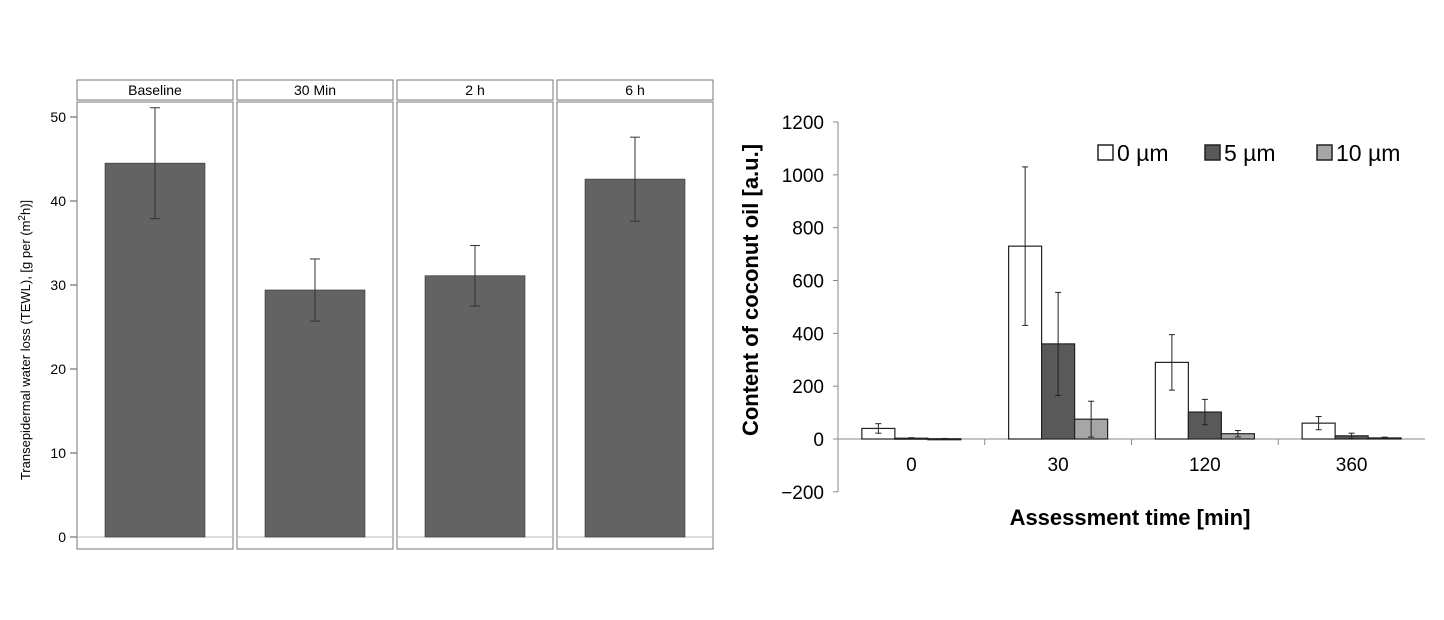 Image resolution: width=1444 pixels, height=620 pixels. Describe the element at coordinates (750, 290) in the screenshot. I see `oil-y-axis-label: Content of coconut oil [a.u.]` at that location.